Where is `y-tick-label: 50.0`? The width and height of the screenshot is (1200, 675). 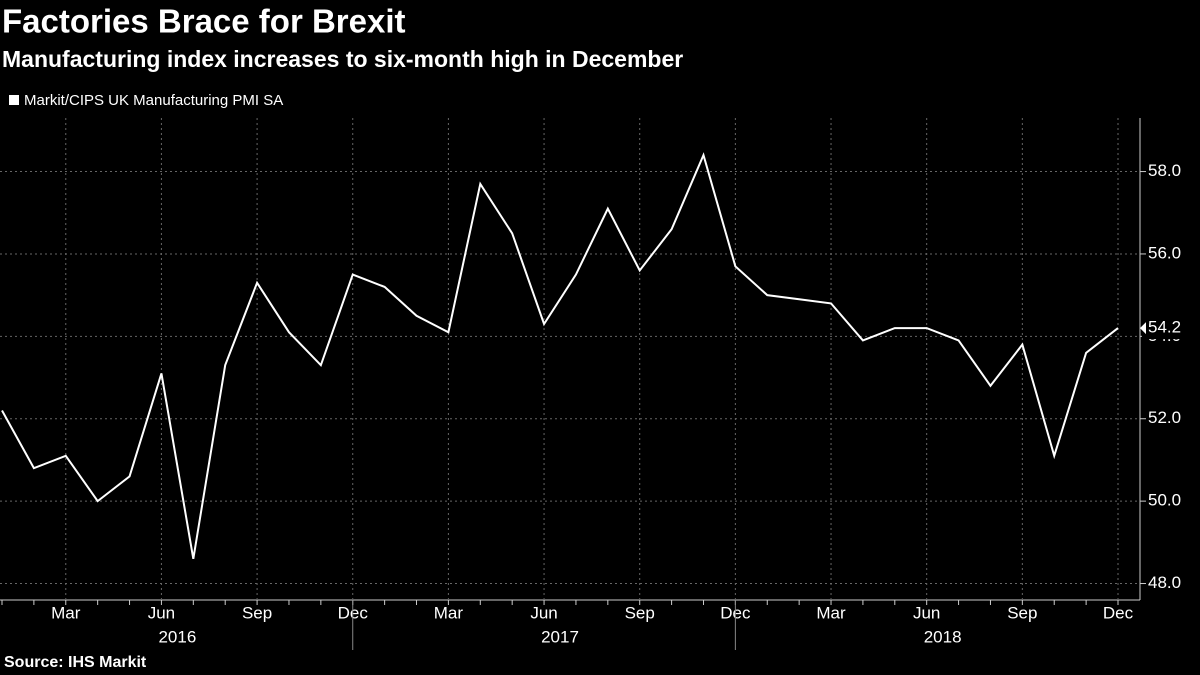 y-tick-label: 50.0 is located at coordinates (1164, 500).